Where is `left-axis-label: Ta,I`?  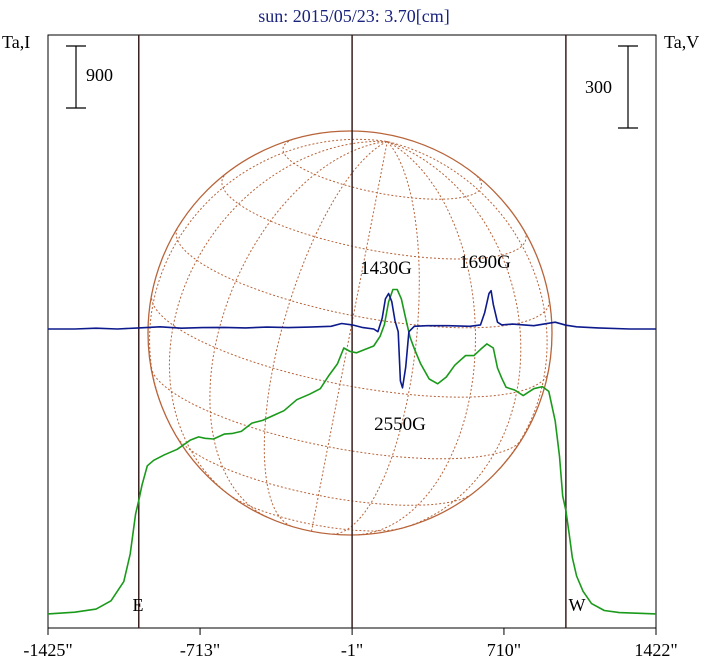
left-axis-label: Ta,I is located at coordinates (16, 42).